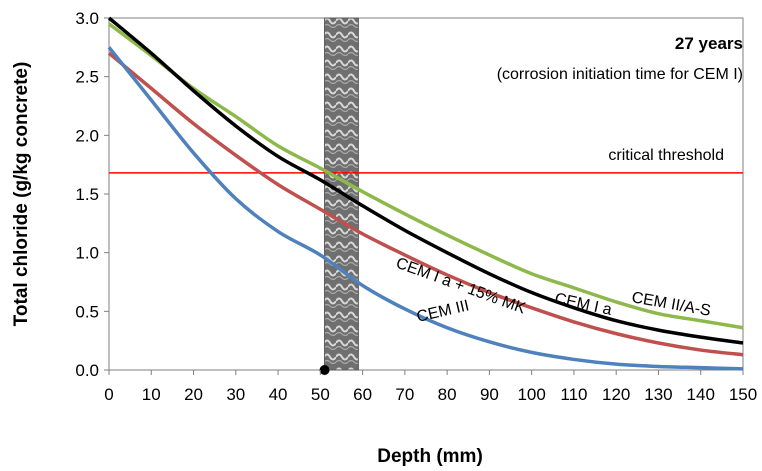 The image size is (762, 471). I want to click on y-axis-title: Total chloride (g/kg concrete), so click(21, 194).